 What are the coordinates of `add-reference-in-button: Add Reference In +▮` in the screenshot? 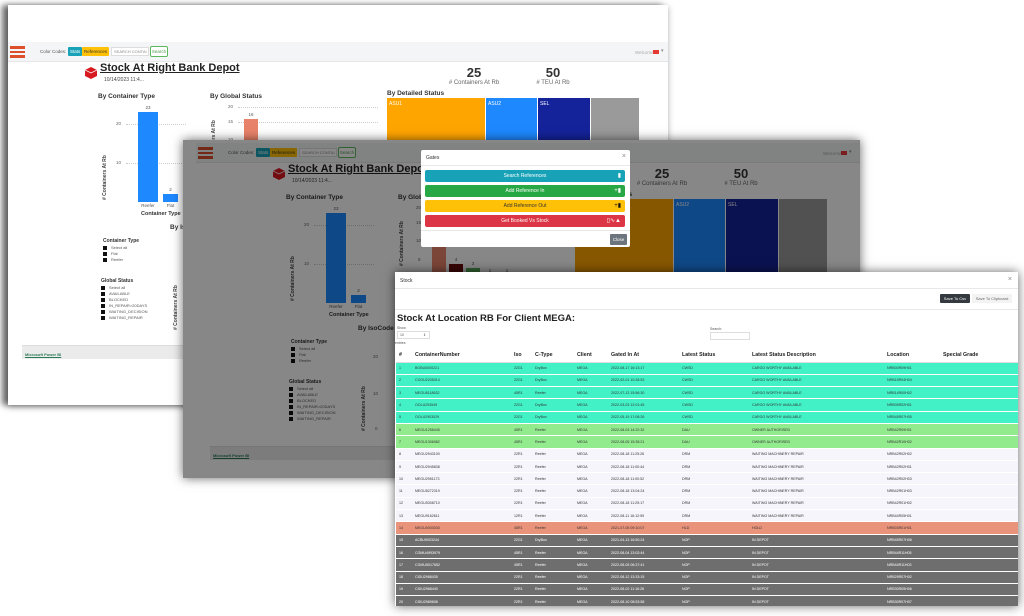 It's located at (525, 191).